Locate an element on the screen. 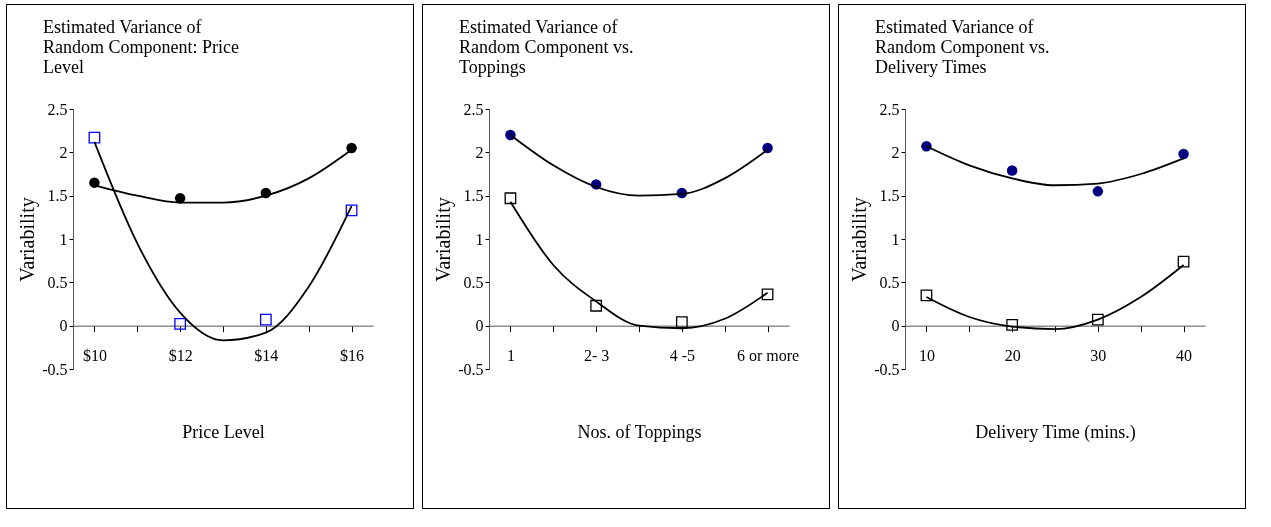  x-axis-title: Delivery Time (mins.) is located at coordinates (1055, 433).